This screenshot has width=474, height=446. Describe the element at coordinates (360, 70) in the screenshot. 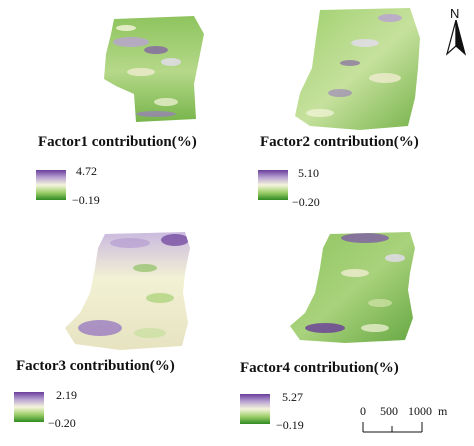

I see `map-factor2` at that location.